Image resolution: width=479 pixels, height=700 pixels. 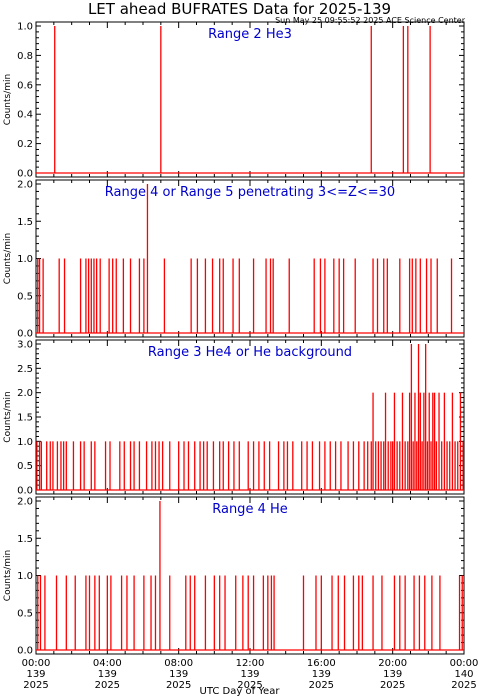 I want to click on y-tick-label: 0.6, so click(x=25, y=85).